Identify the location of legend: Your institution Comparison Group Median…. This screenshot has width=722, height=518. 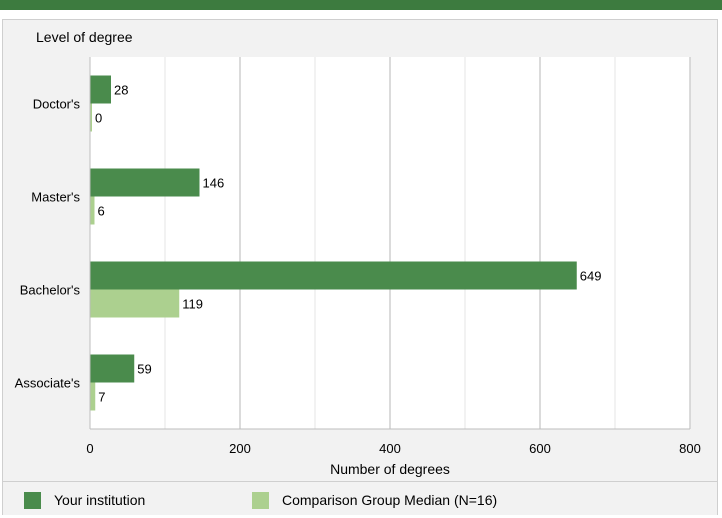
(360, 498).